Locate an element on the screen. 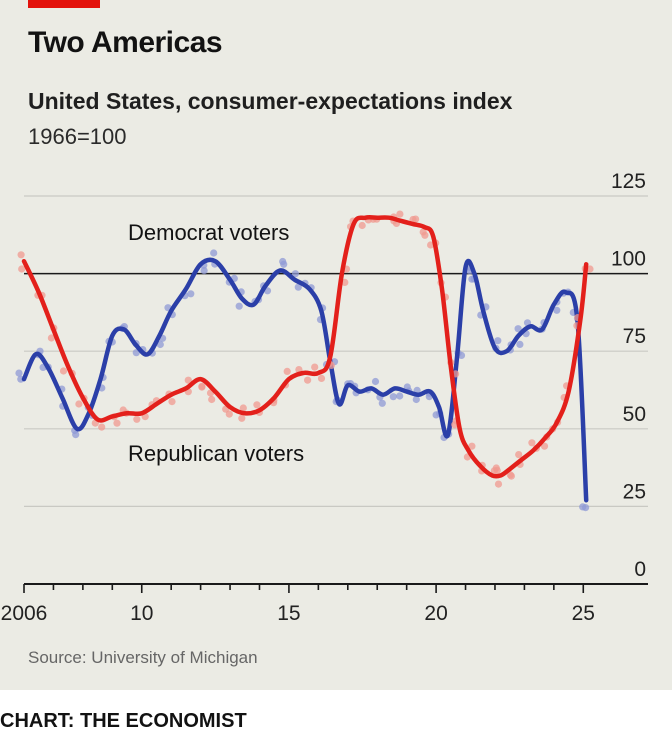 Image resolution: width=672 pixels, height=748 pixels. x-tick-label: 15 is located at coordinates (288, 613).